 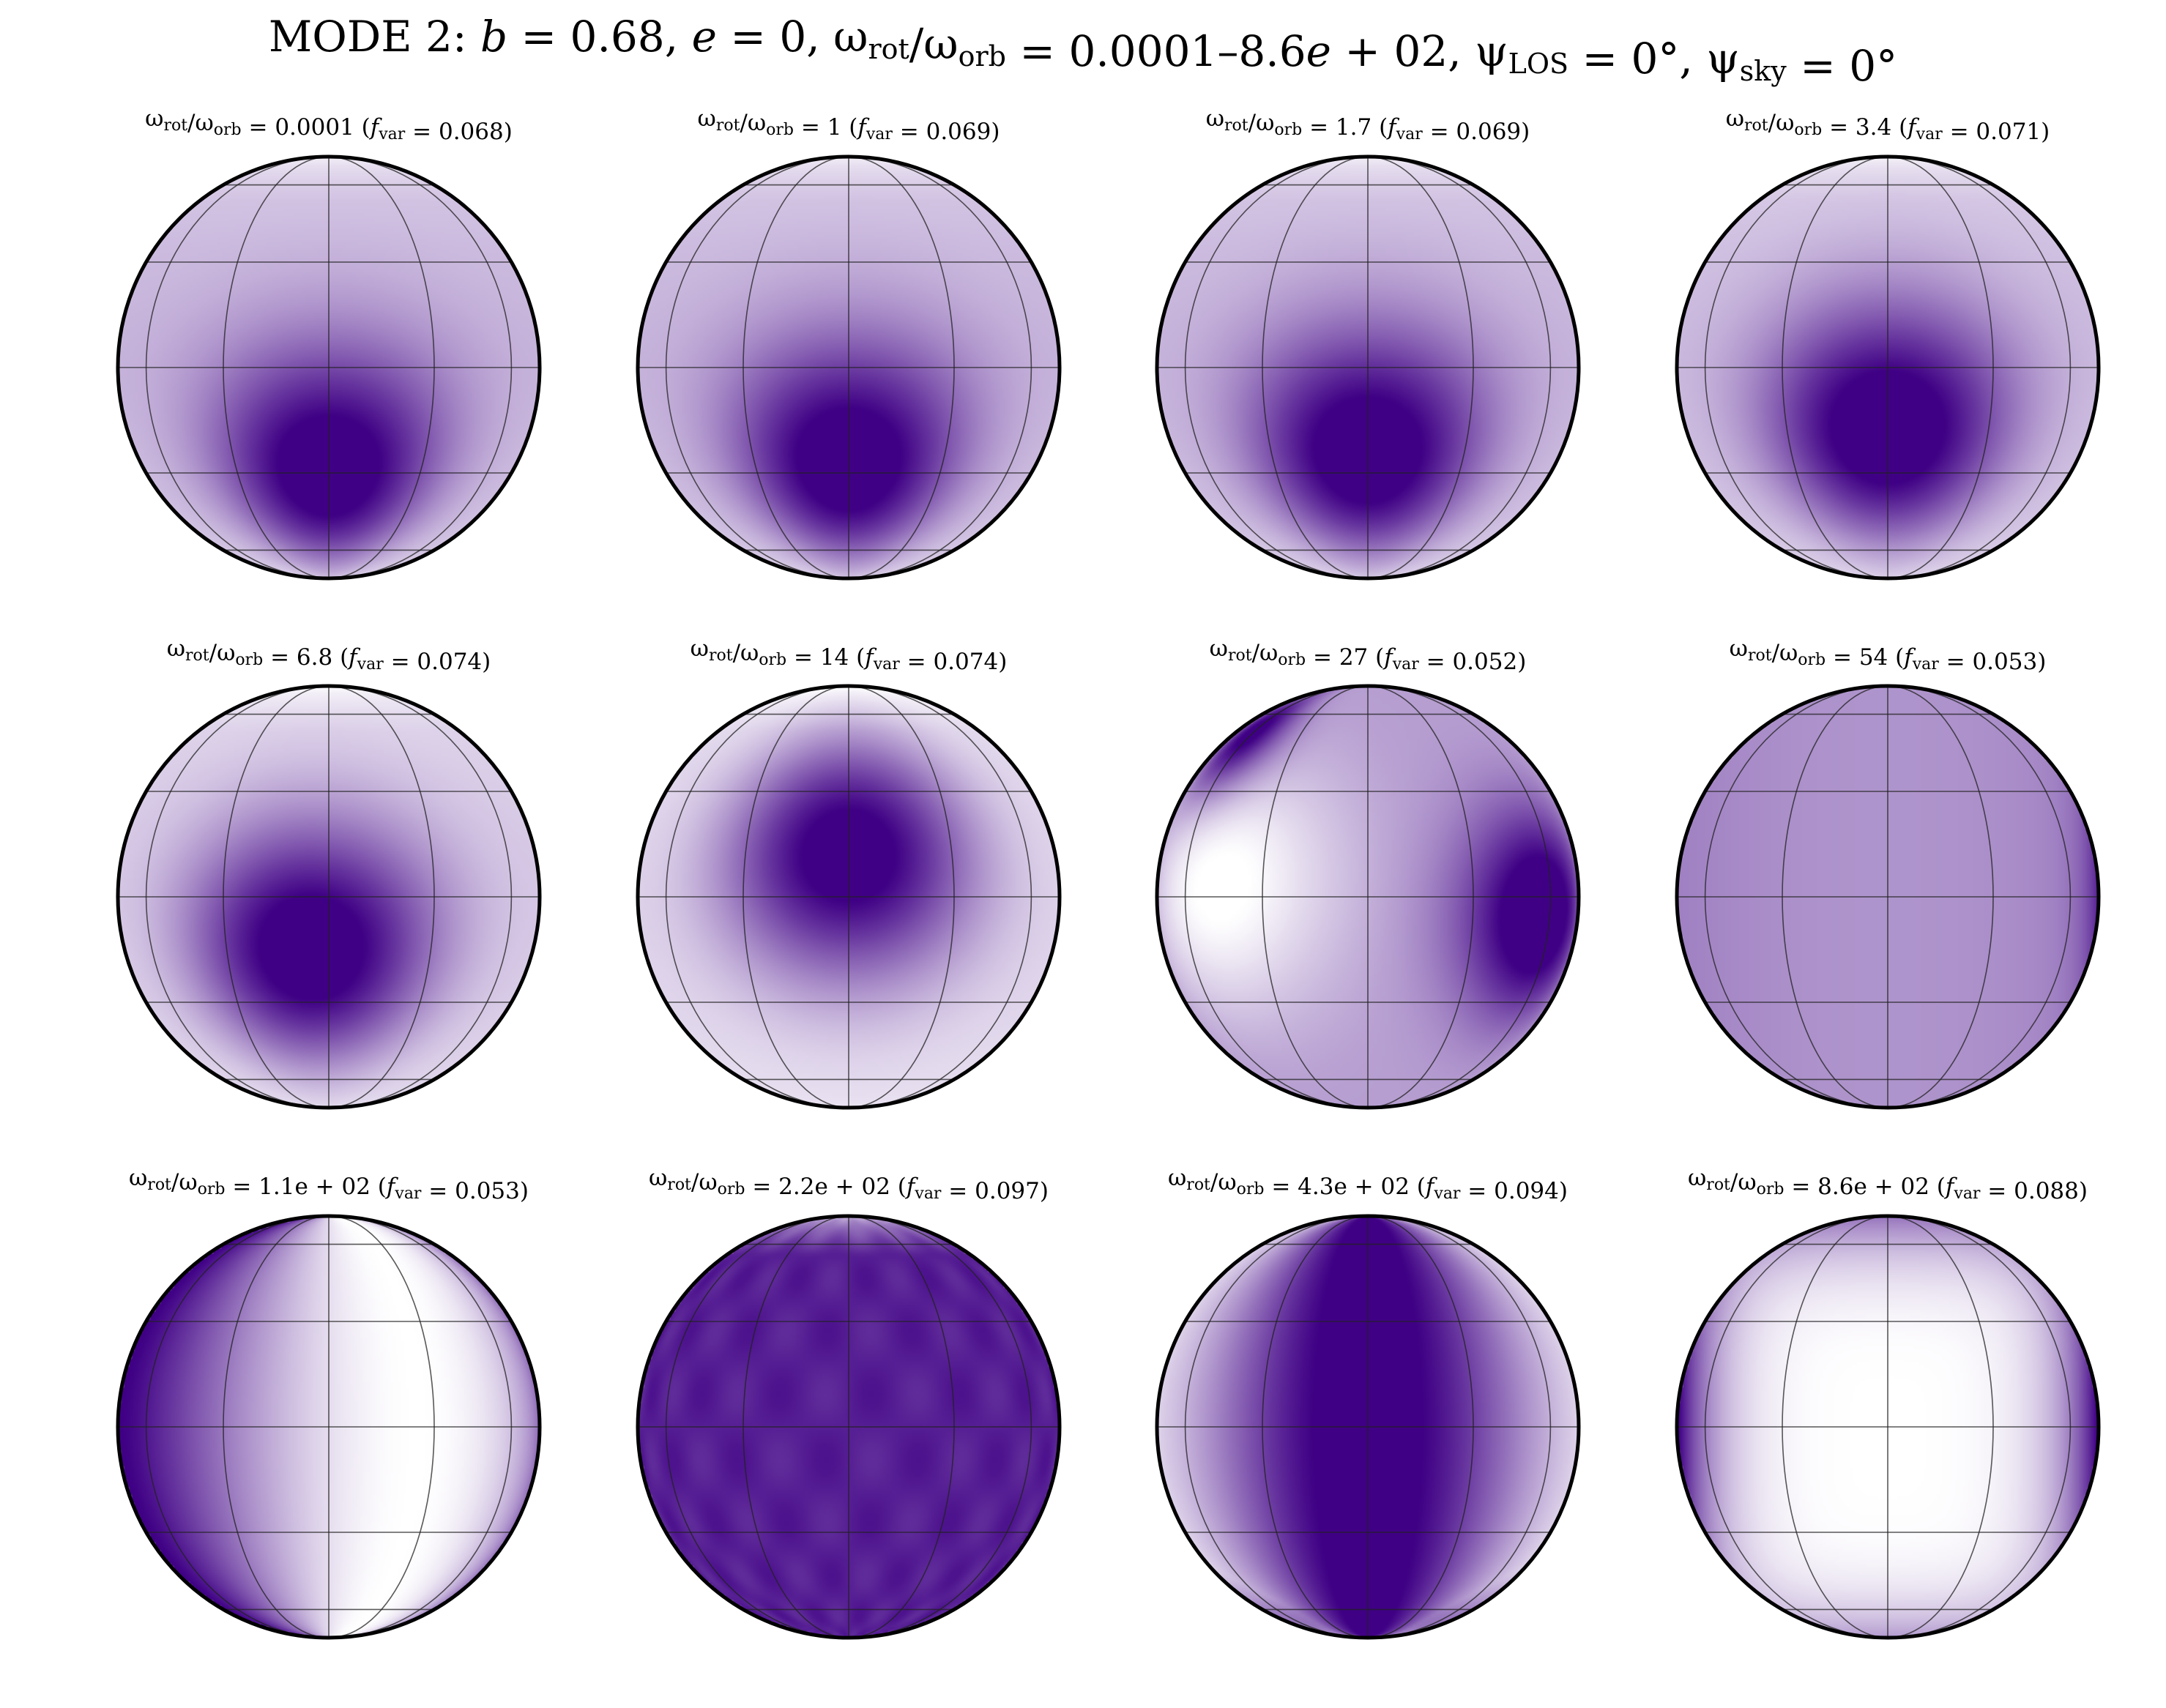 I want to click on panel-title: ωrot/ωorb = 2.2e + 02 (fvar = 0.097), so click(x=849, y=1184).